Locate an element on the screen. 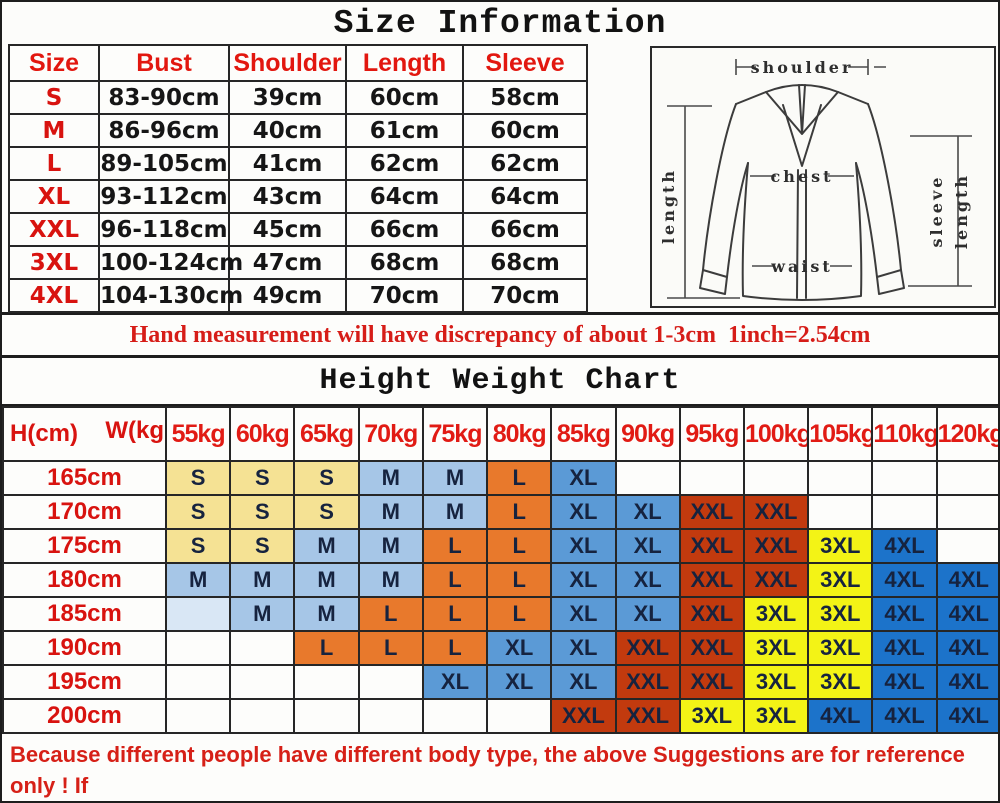 This screenshot has height=803, width=1000. measurement-cell: 64cm is located at coordinates (404, 196).